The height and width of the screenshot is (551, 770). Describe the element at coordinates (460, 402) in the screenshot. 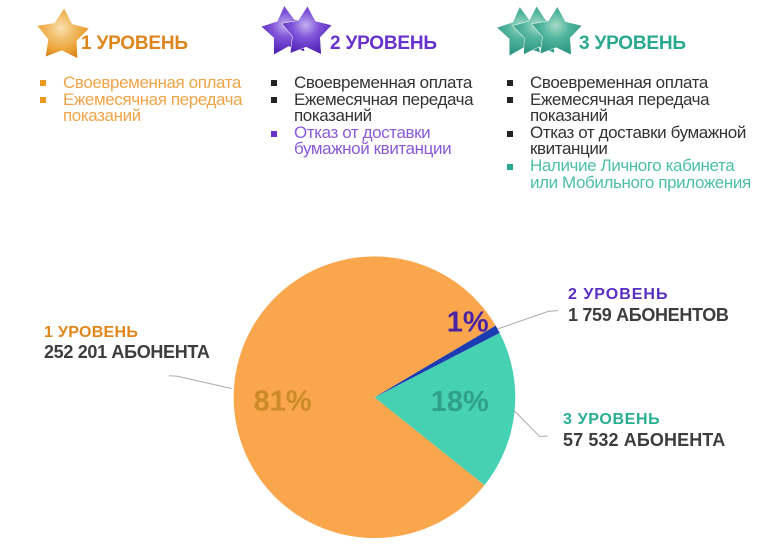

I see `svg-text: 18%` at that location.